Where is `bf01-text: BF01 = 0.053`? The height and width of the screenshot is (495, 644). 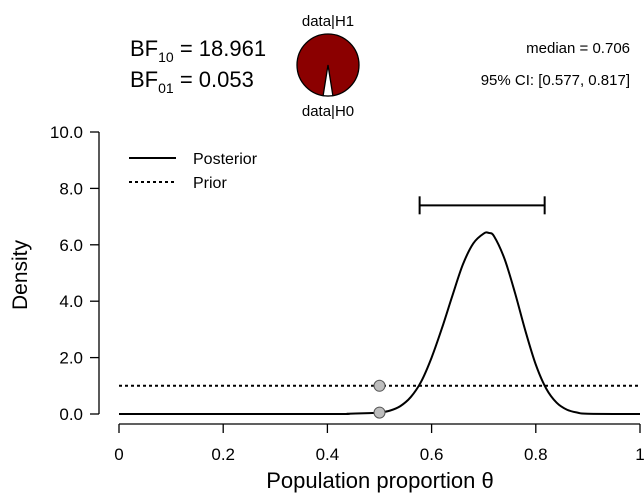
bf01-text: BF01 = 0.053 is located at coordinates (192, 81).